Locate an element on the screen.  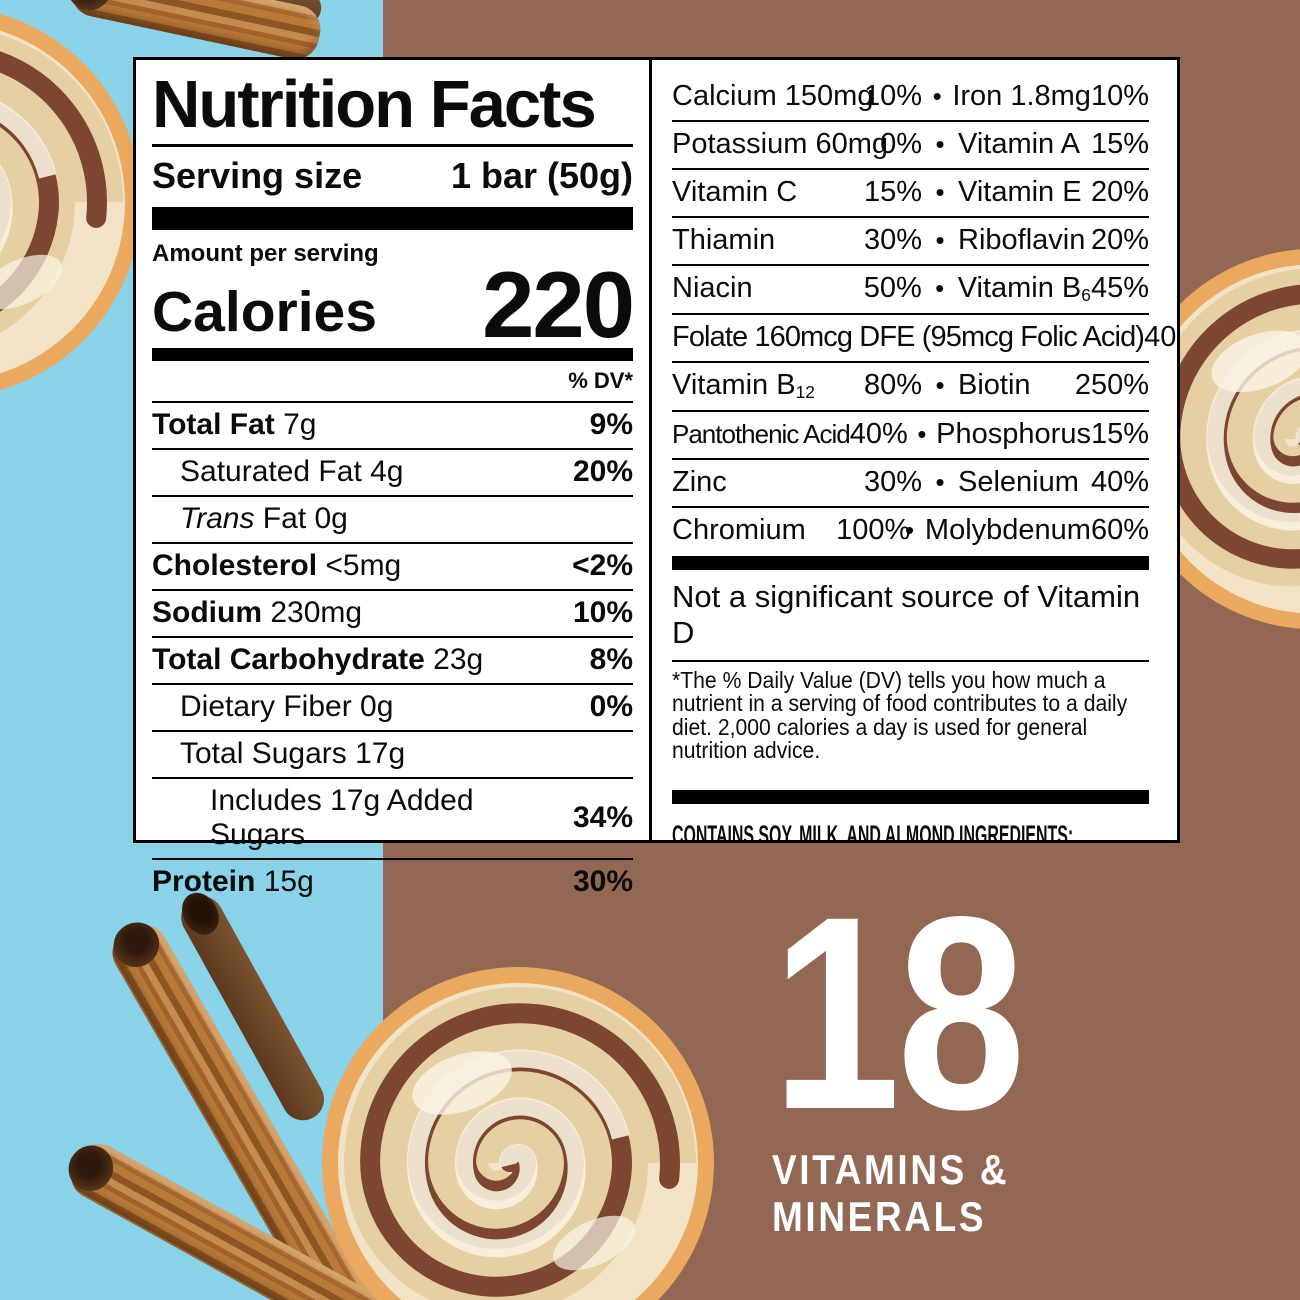
nutrient-name: Includes 17g Added Sugars is located at coordinates (362, 818).